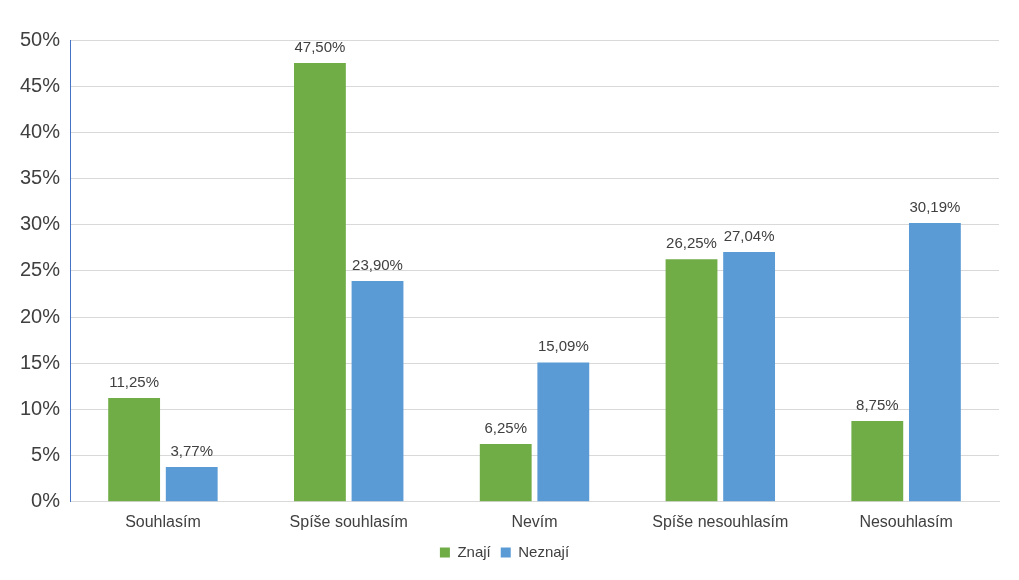  What do you see at coordinates (906, 521) in the screenshot?
I see `x-tick-label: Nesouhlasím` at bounding box center [906, 521].